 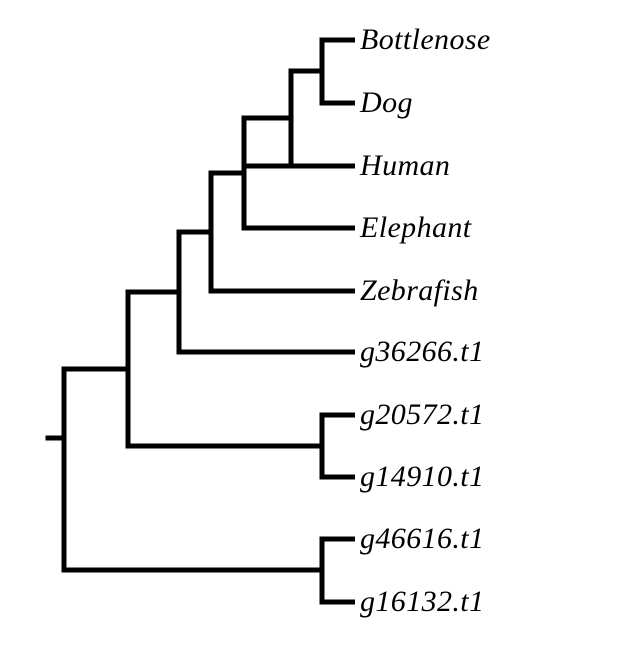 I want to click on tip-label-g36266: g36266.t1, so click(x=422, y=351).